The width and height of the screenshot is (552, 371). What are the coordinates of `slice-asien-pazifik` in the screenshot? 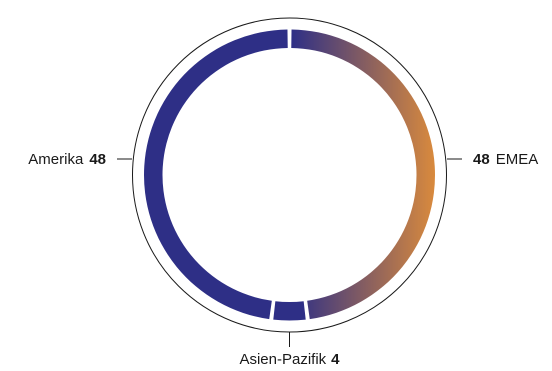 It's located at (289, 311).